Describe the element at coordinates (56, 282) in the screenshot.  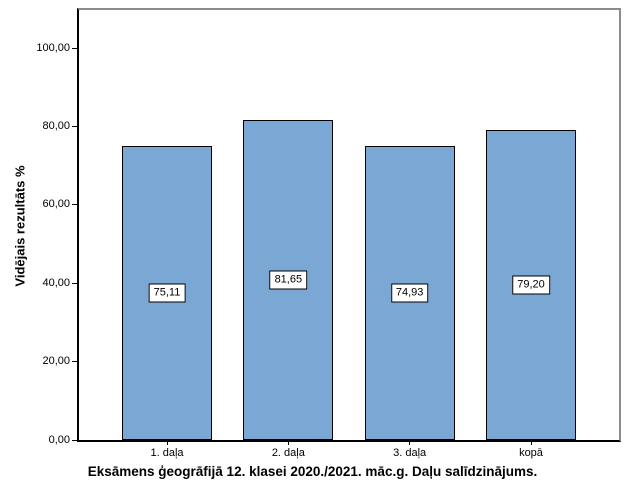
I see `y-tick-label: 40,00` at that location.